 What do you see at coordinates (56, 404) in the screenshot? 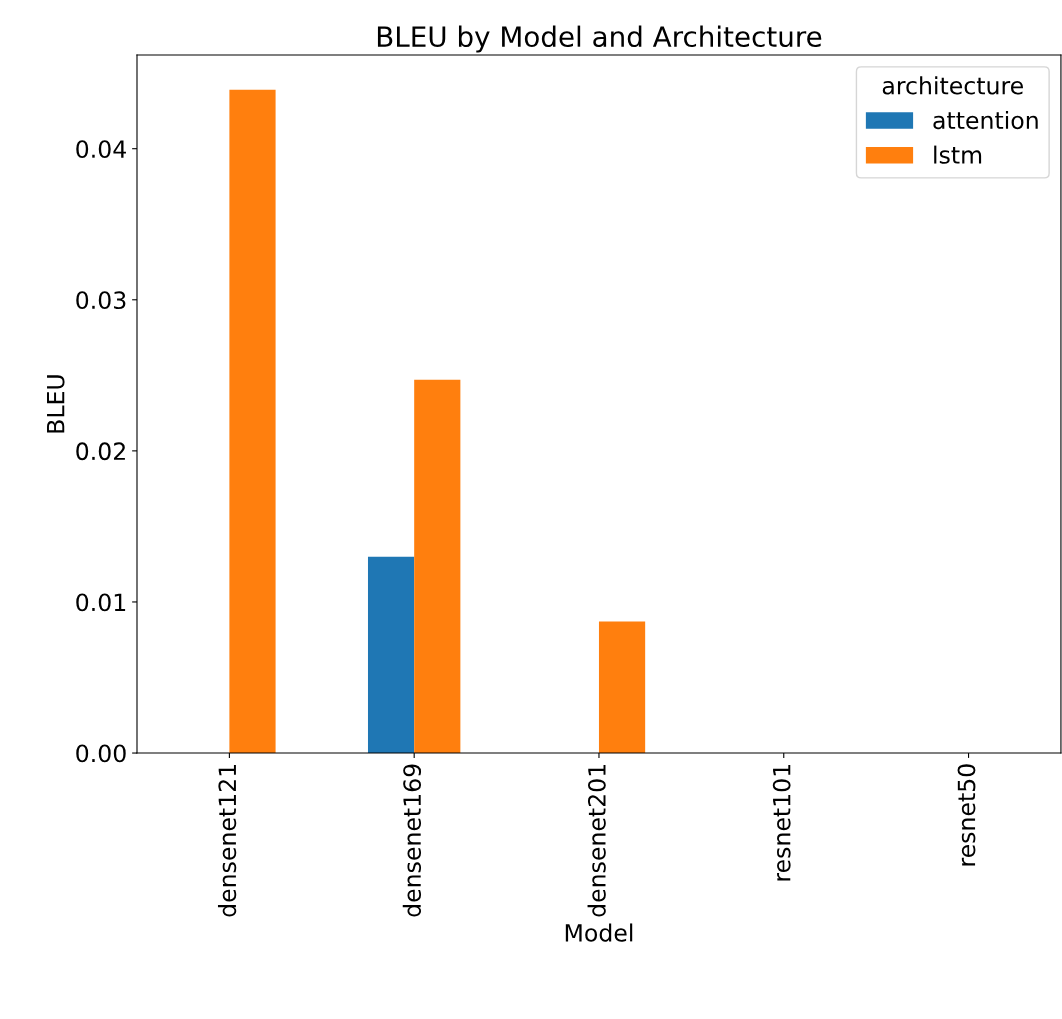
I see `y-axis-title: BLEU` at bounding box center [56, 404].